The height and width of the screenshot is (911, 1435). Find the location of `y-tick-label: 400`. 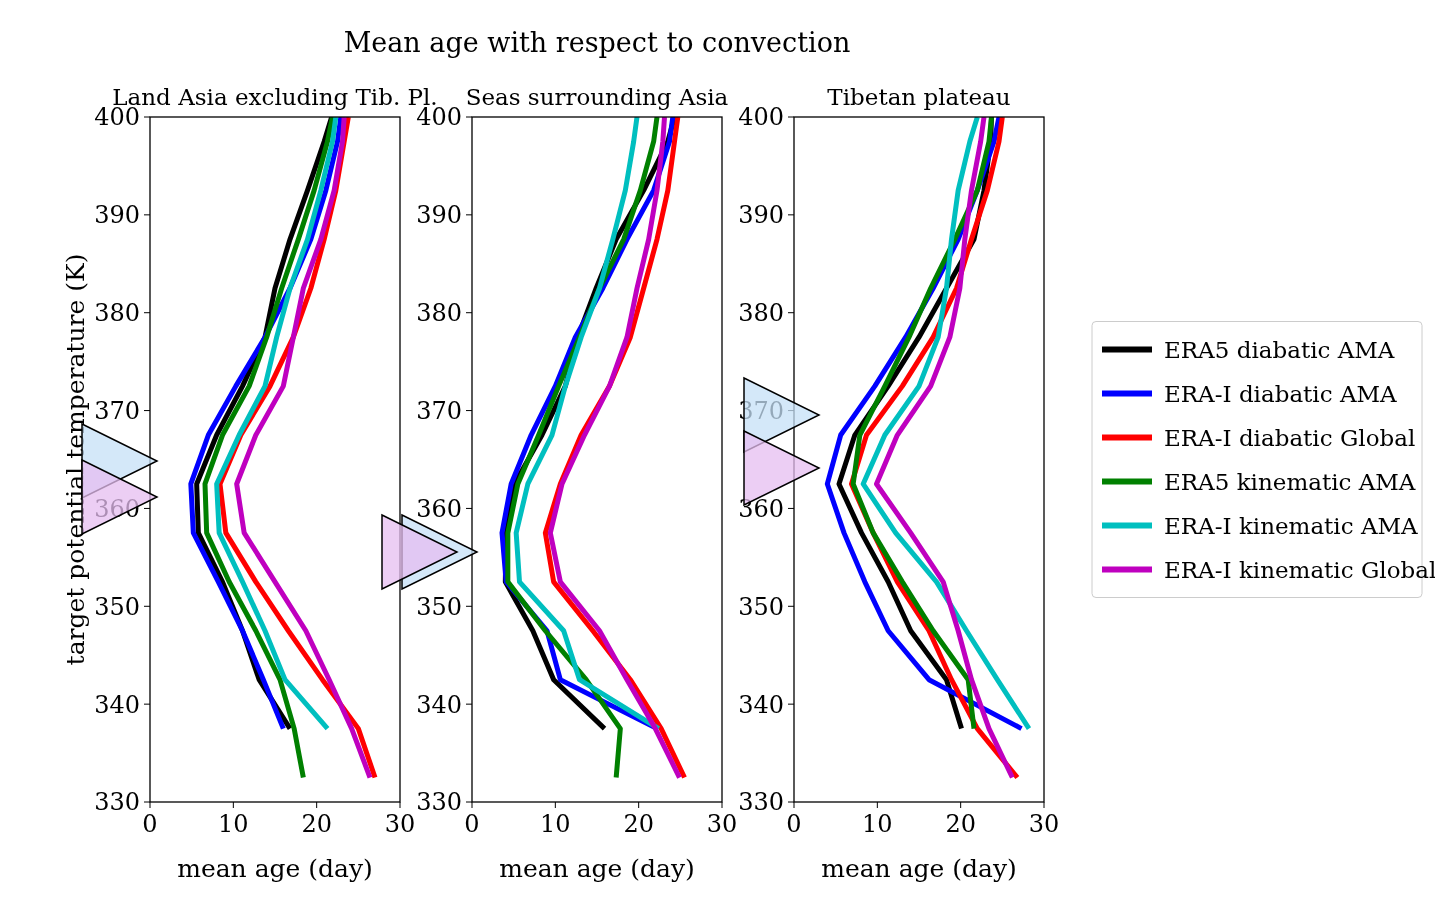

y-tick-label: 400 is located at coordinates (761, 117).